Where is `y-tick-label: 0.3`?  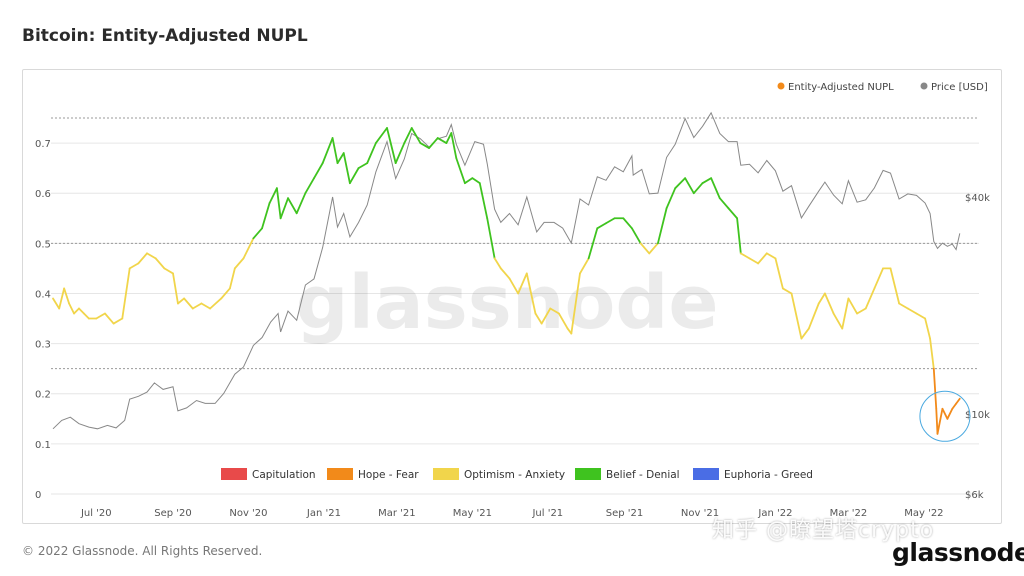
y-tick-label: 0.3 is located at coordinates (43, 345).